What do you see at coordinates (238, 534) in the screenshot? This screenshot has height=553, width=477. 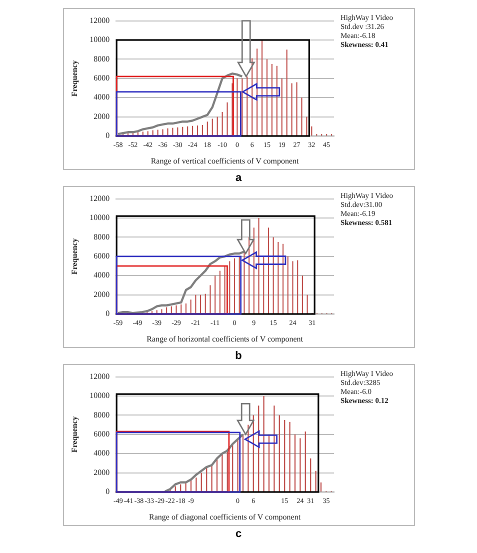 I see `text: c` at bounding box center [238, 534].